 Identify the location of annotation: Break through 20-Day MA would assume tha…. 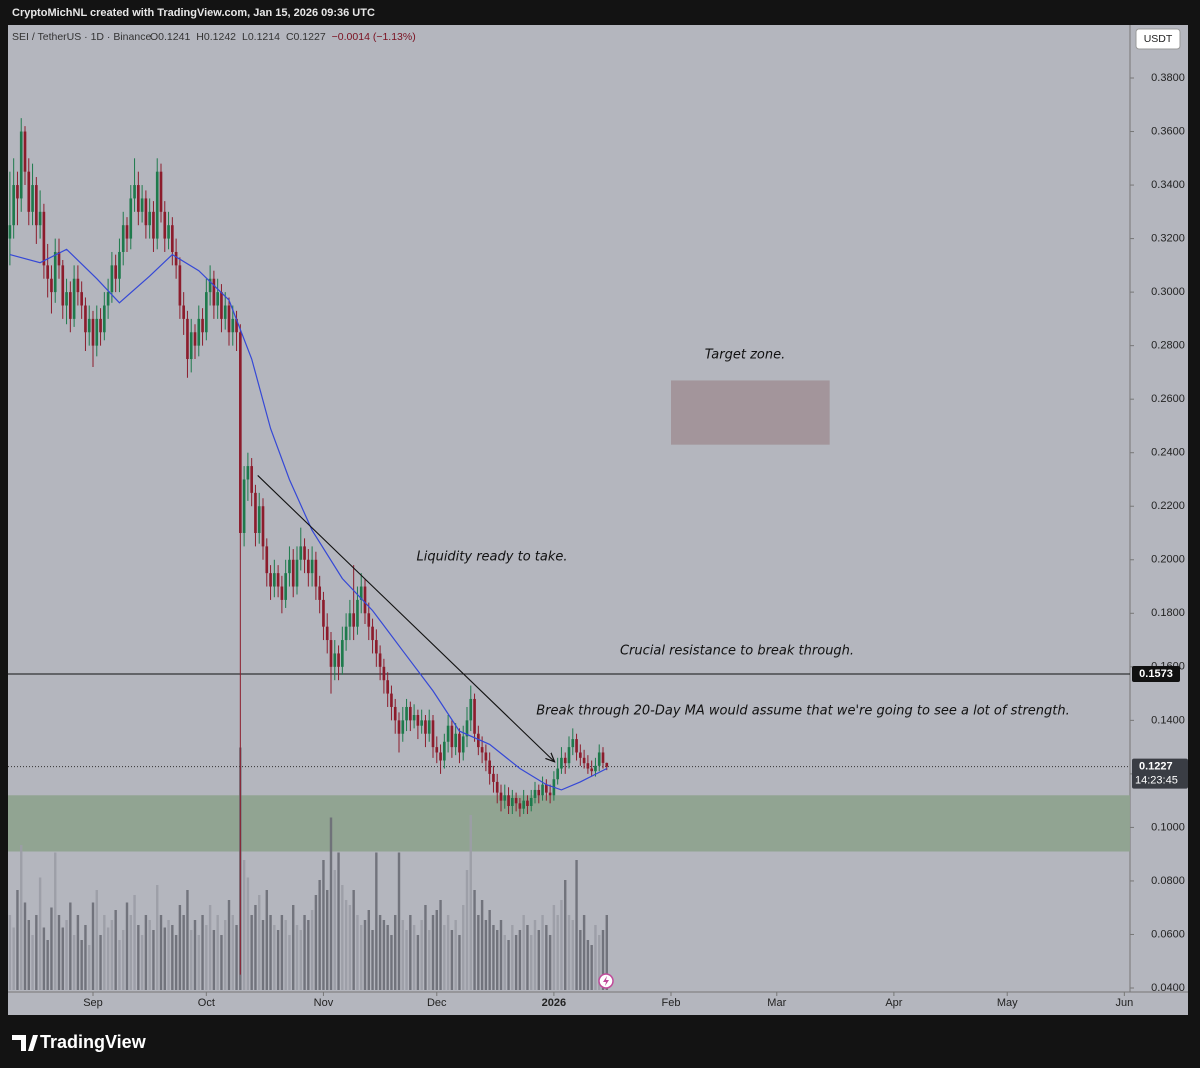
(803, 711).